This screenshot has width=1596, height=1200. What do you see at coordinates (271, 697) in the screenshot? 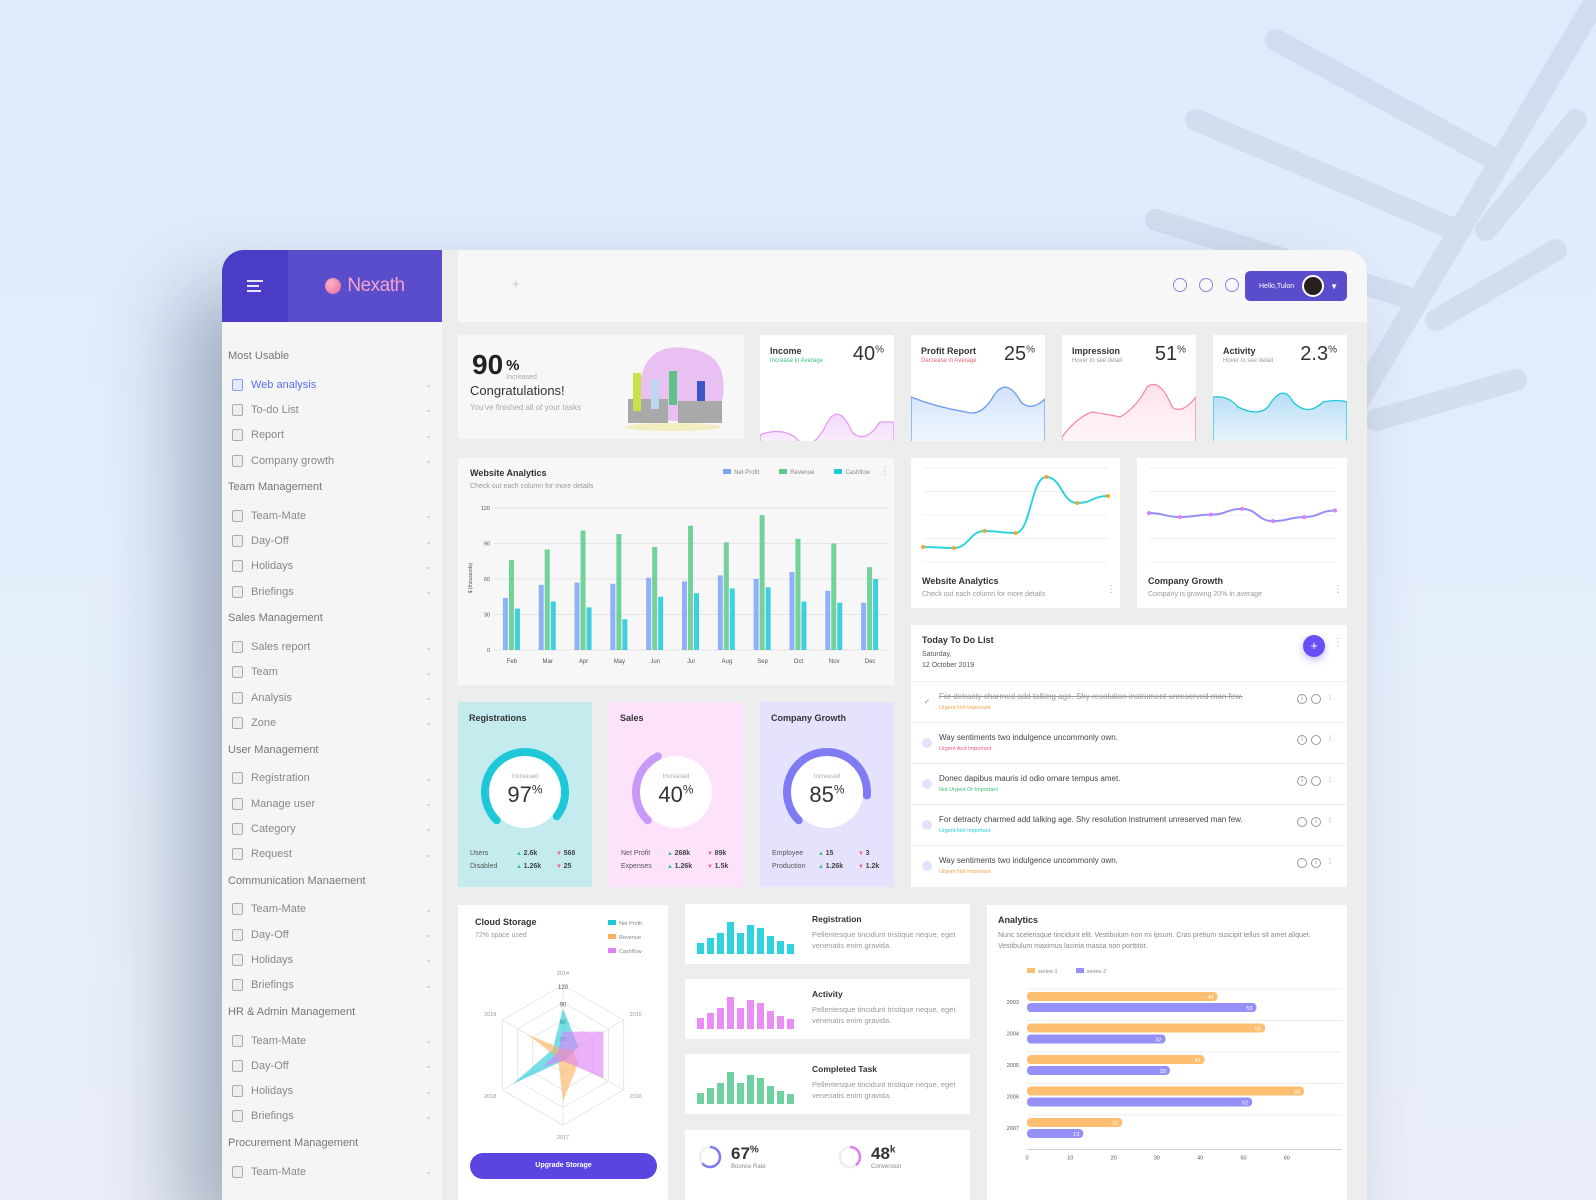
I see `sidebar-item-label: Analysis` at bounding box center [271, 697].